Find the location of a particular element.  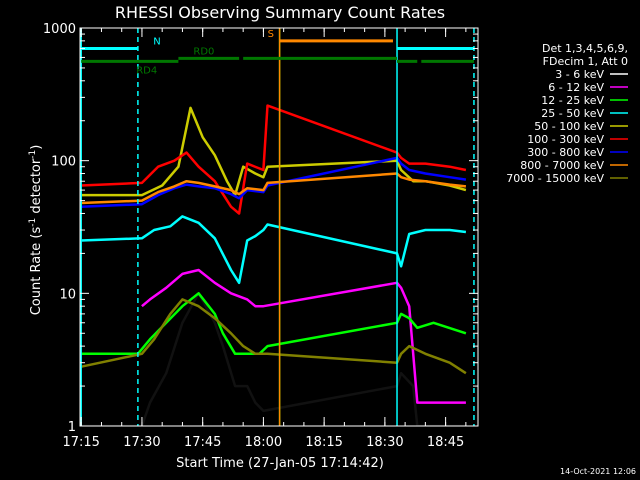

legend-label-7: 800 - 7000 keV is located at coordinates (562, 165).